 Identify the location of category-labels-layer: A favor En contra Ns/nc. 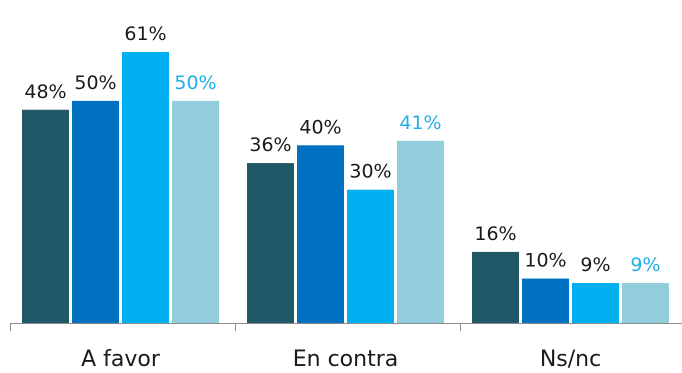
(341, 359).